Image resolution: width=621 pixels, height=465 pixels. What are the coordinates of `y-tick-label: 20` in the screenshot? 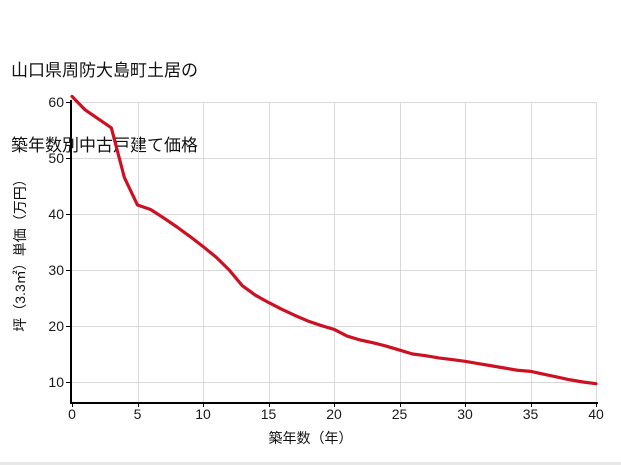 It's located at (56, 326).